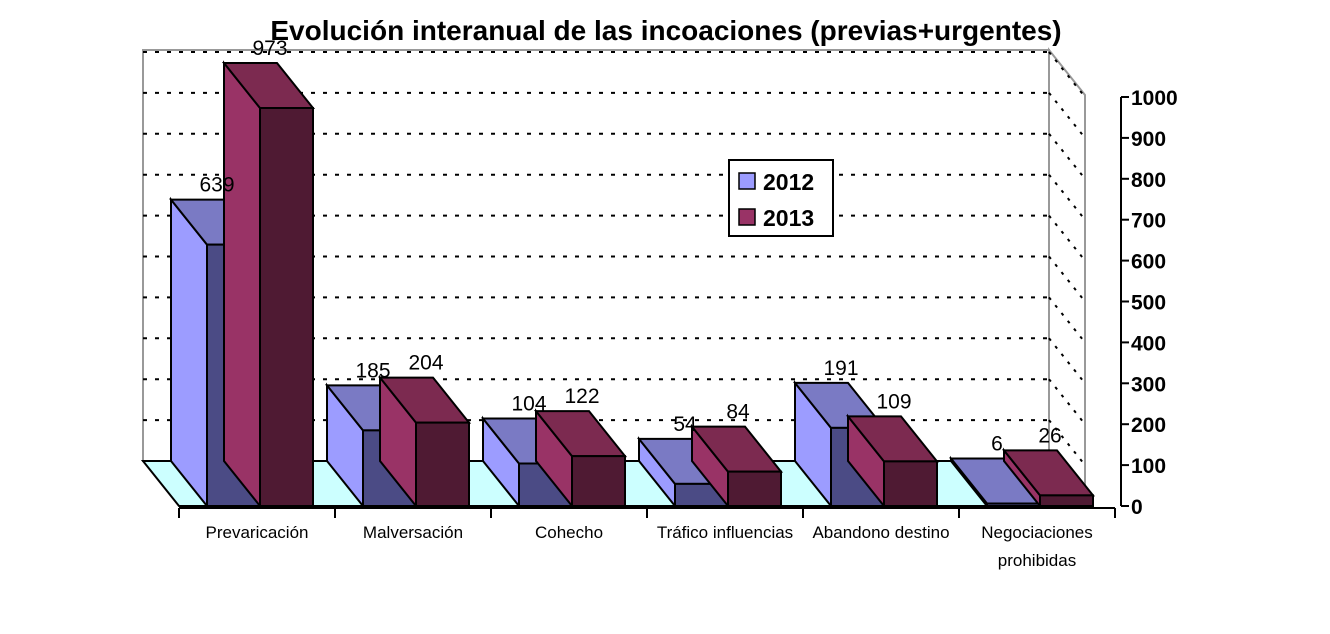  What do you see at coordinates (216, 185) in the screenshot?
I see `data-label-2012-0: 639` at bounding box center [216, 185].